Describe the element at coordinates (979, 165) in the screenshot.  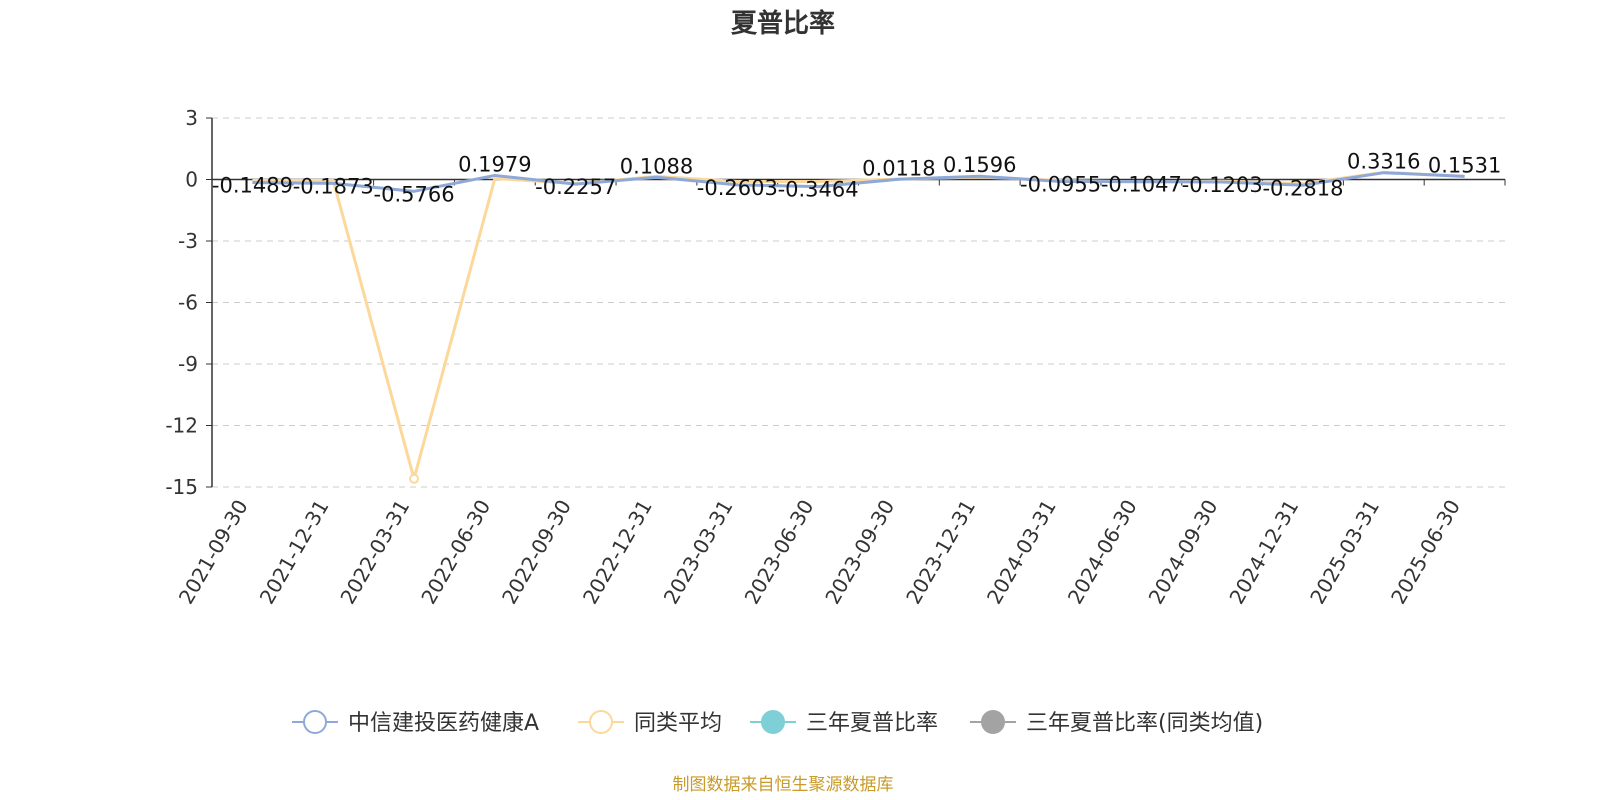
I see `data-label: 0.1596` at that location.